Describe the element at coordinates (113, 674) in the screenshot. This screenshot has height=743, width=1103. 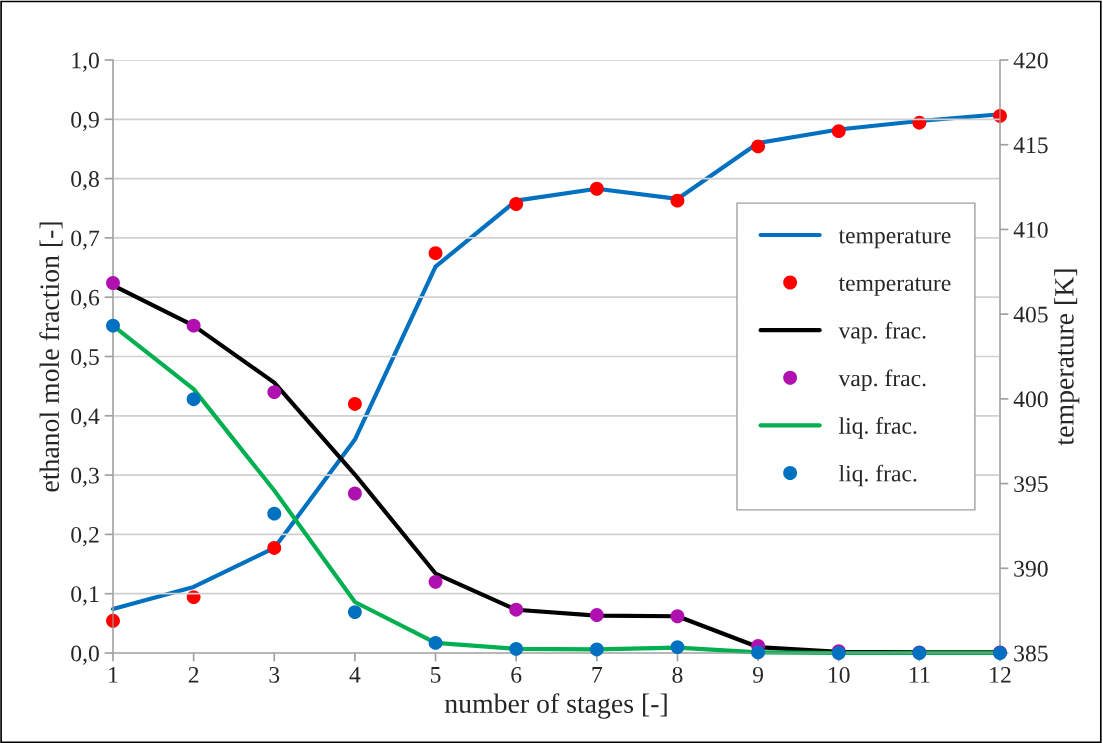
I see `x-tick-label: 1` at that location.